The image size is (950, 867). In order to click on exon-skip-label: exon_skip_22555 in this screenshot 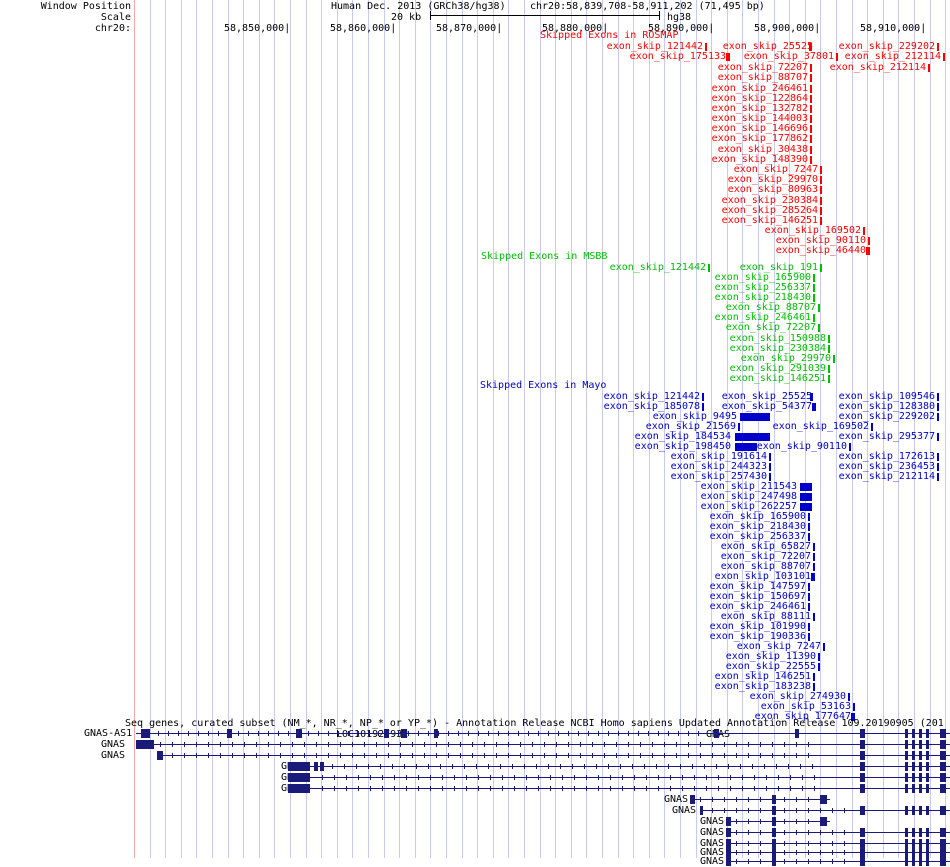, I will do `click(770, 666)`.